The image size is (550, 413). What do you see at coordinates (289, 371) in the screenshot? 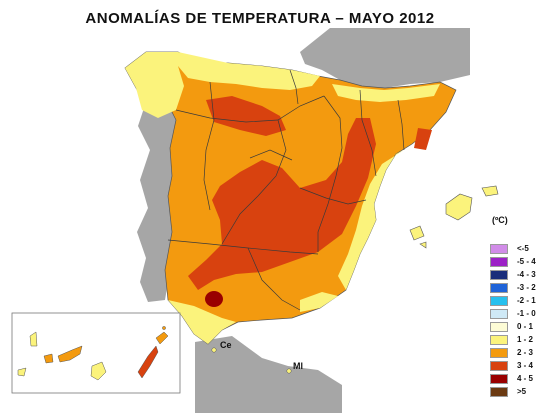
I see `melilla-marker` at bounding box center [289, 371].